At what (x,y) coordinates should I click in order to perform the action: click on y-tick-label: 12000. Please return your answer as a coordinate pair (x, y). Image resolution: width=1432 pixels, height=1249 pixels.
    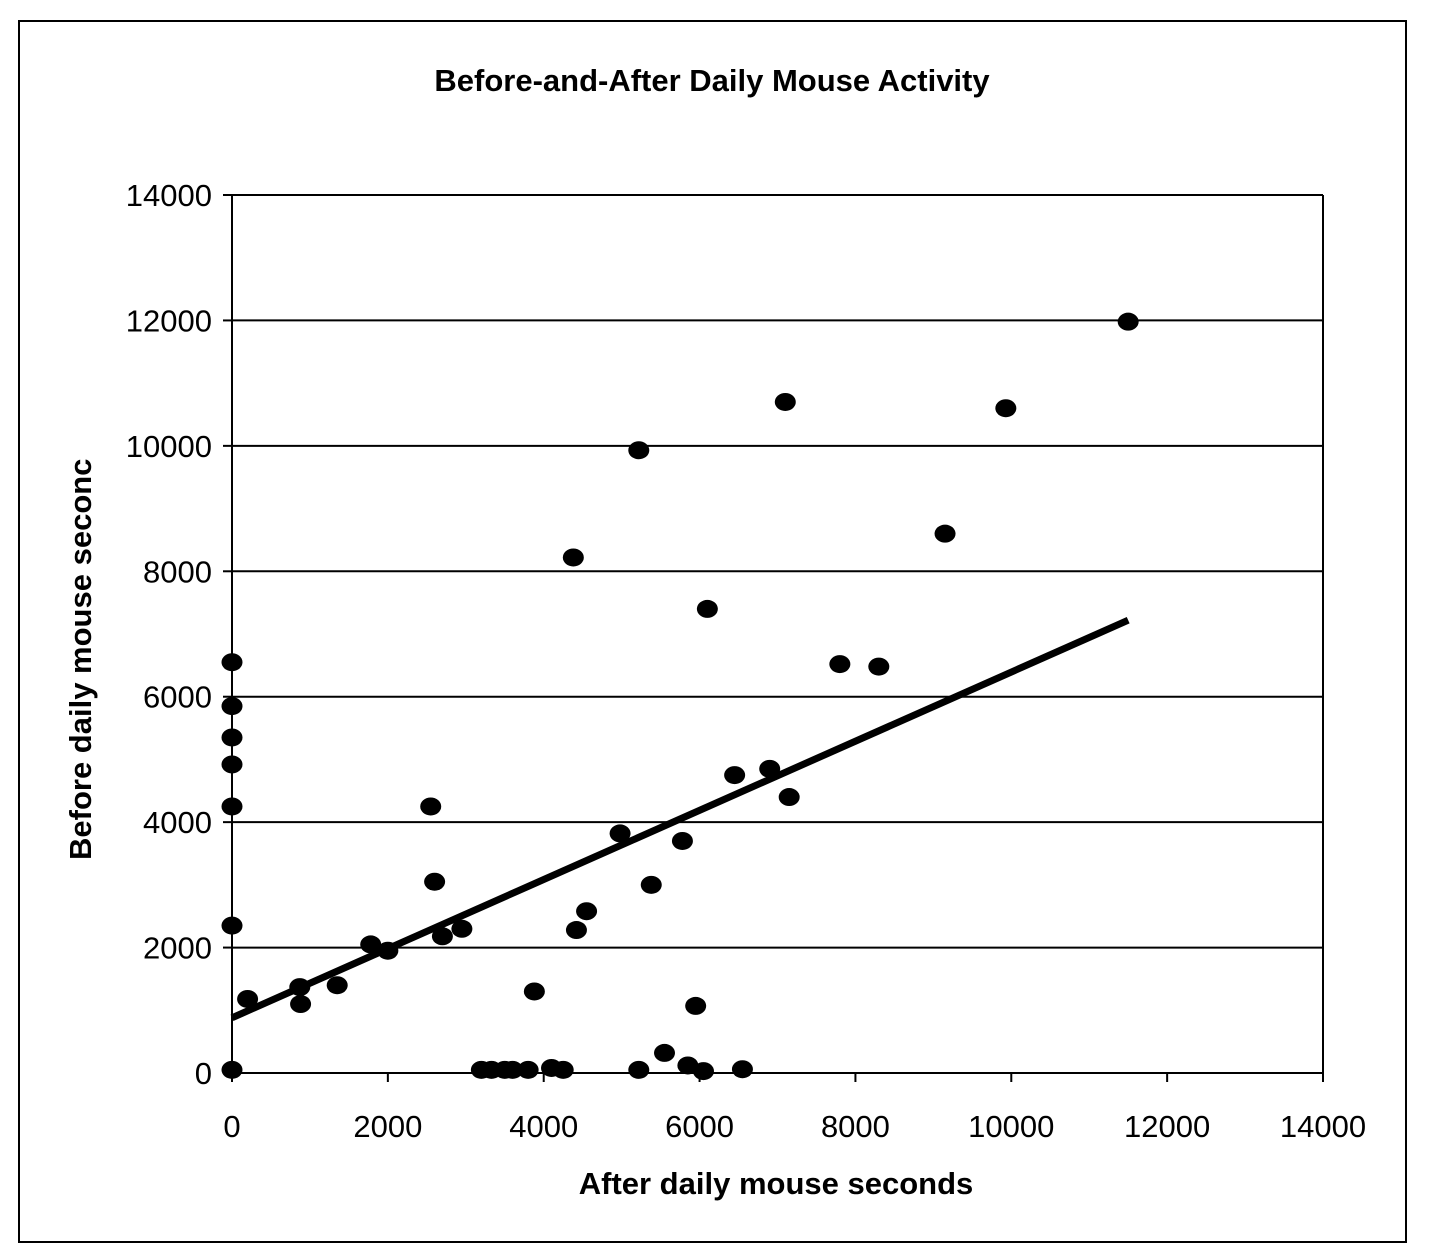
    Looking at the image, I should click on (169, 320).